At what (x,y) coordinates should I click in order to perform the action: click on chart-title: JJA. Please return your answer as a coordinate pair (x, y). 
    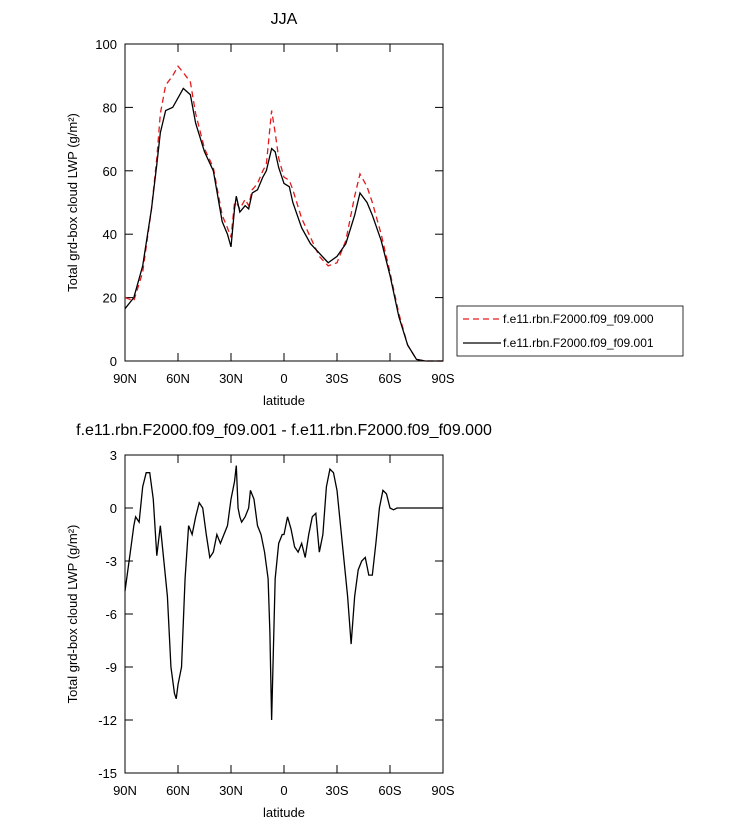
    Looking at the image, I should click on (284, 19).